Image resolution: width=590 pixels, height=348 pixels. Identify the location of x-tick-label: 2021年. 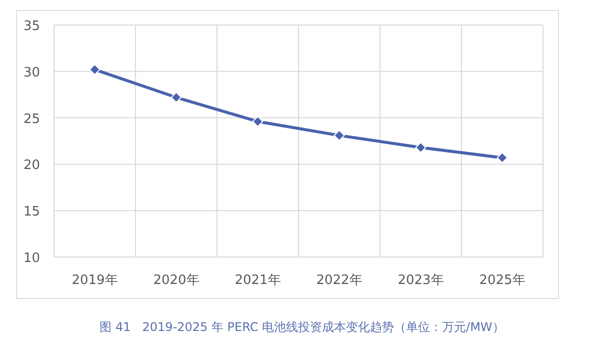
(257, 280).